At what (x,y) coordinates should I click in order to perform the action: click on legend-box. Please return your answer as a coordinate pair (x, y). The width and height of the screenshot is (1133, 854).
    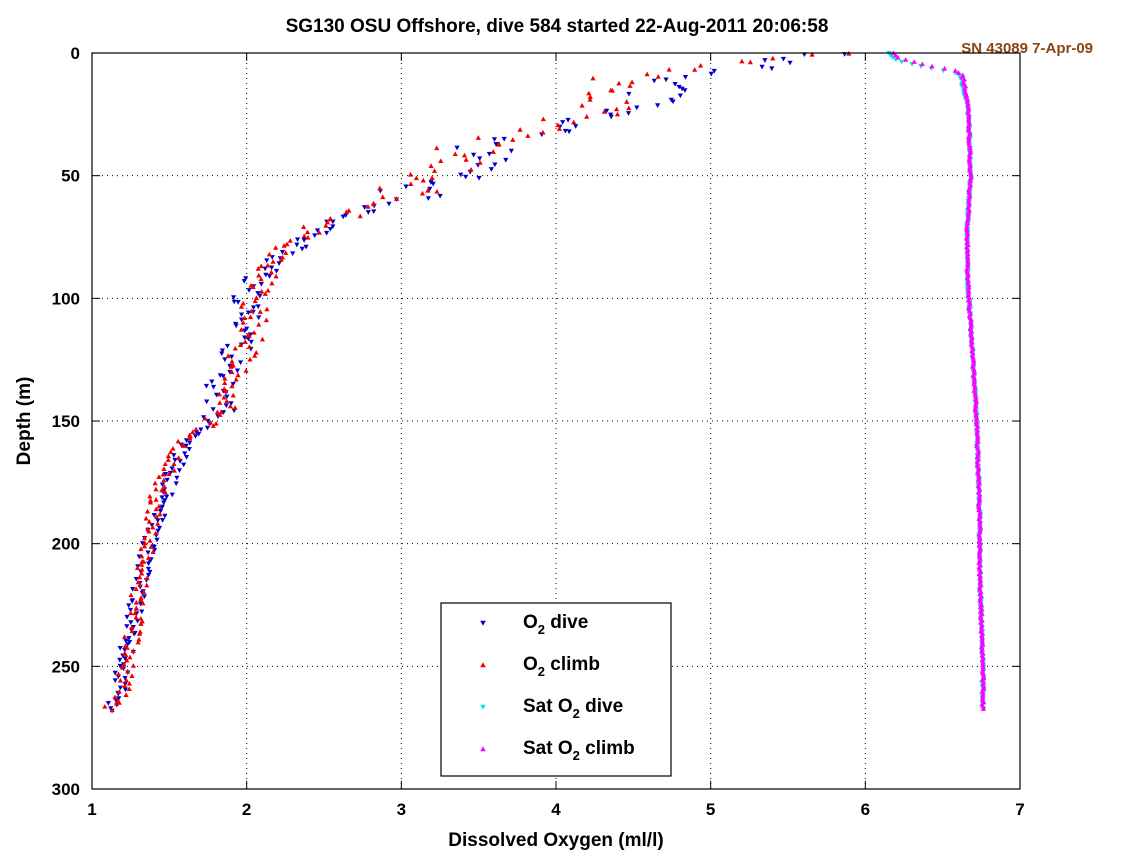
    Looking at the image, I should click on (556, 689).